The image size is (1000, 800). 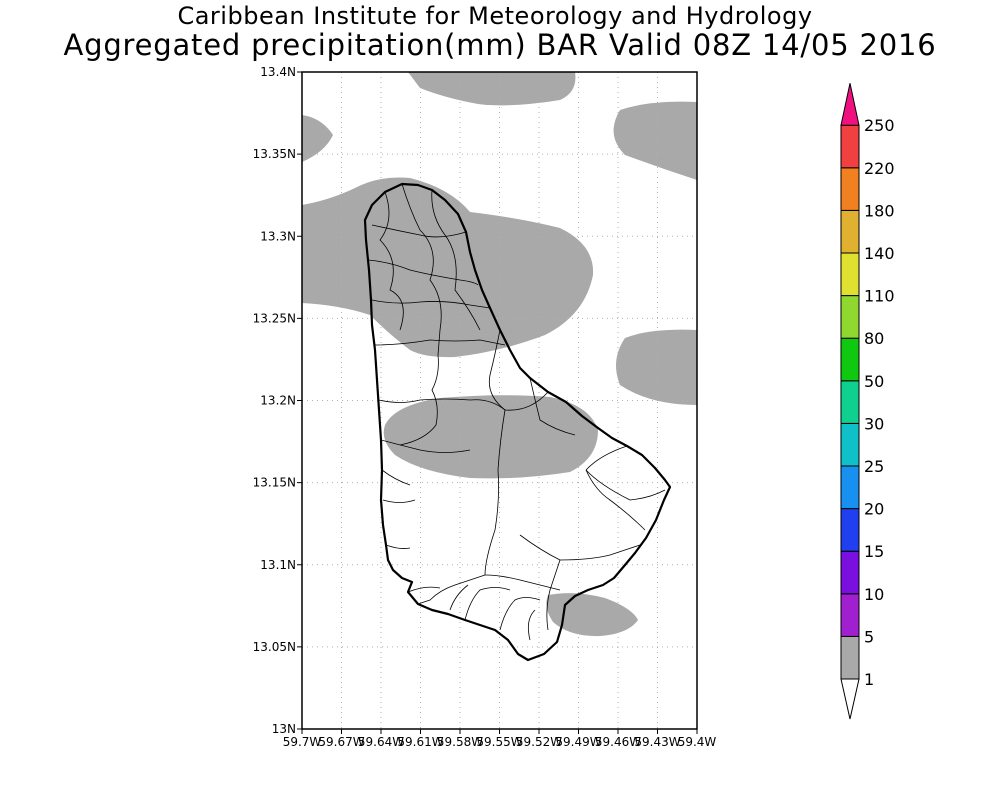 What do you see at coordinates (656, 367) in the screenshot?
I see `precip-area-east` at bounding box center [656, 367].